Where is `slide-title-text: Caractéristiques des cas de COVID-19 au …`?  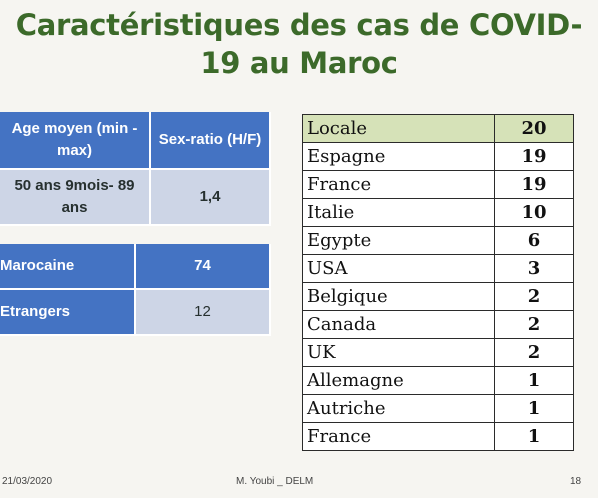
slide-title-text: Caractéristiques des cas de COVID-19 au … is located at coordinates (299, 44).